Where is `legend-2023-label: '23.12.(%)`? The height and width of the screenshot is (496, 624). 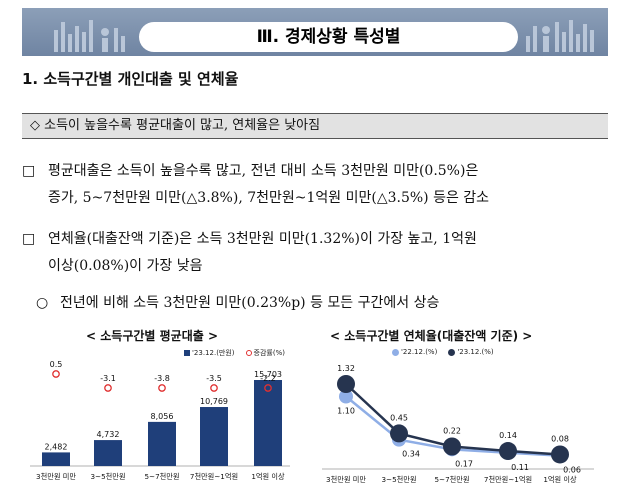 legend-2023-label: '23.12.(%) is located at coordinates (475, 352).